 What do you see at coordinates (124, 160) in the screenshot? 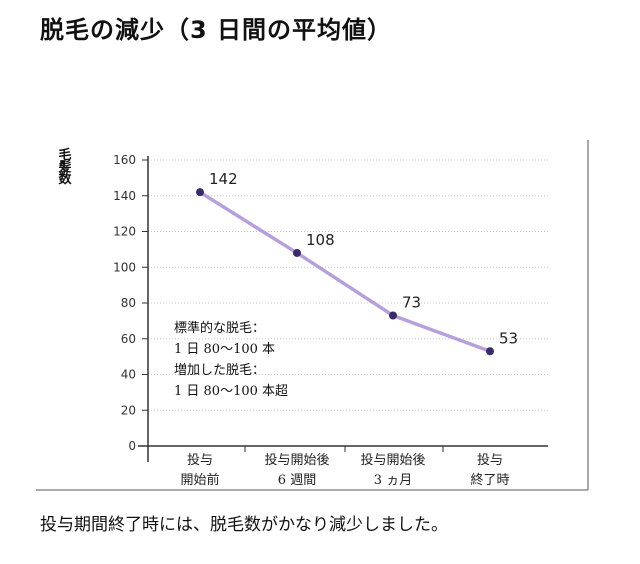
I see `y-tick-label: 160` at bounding box center [124, 160].